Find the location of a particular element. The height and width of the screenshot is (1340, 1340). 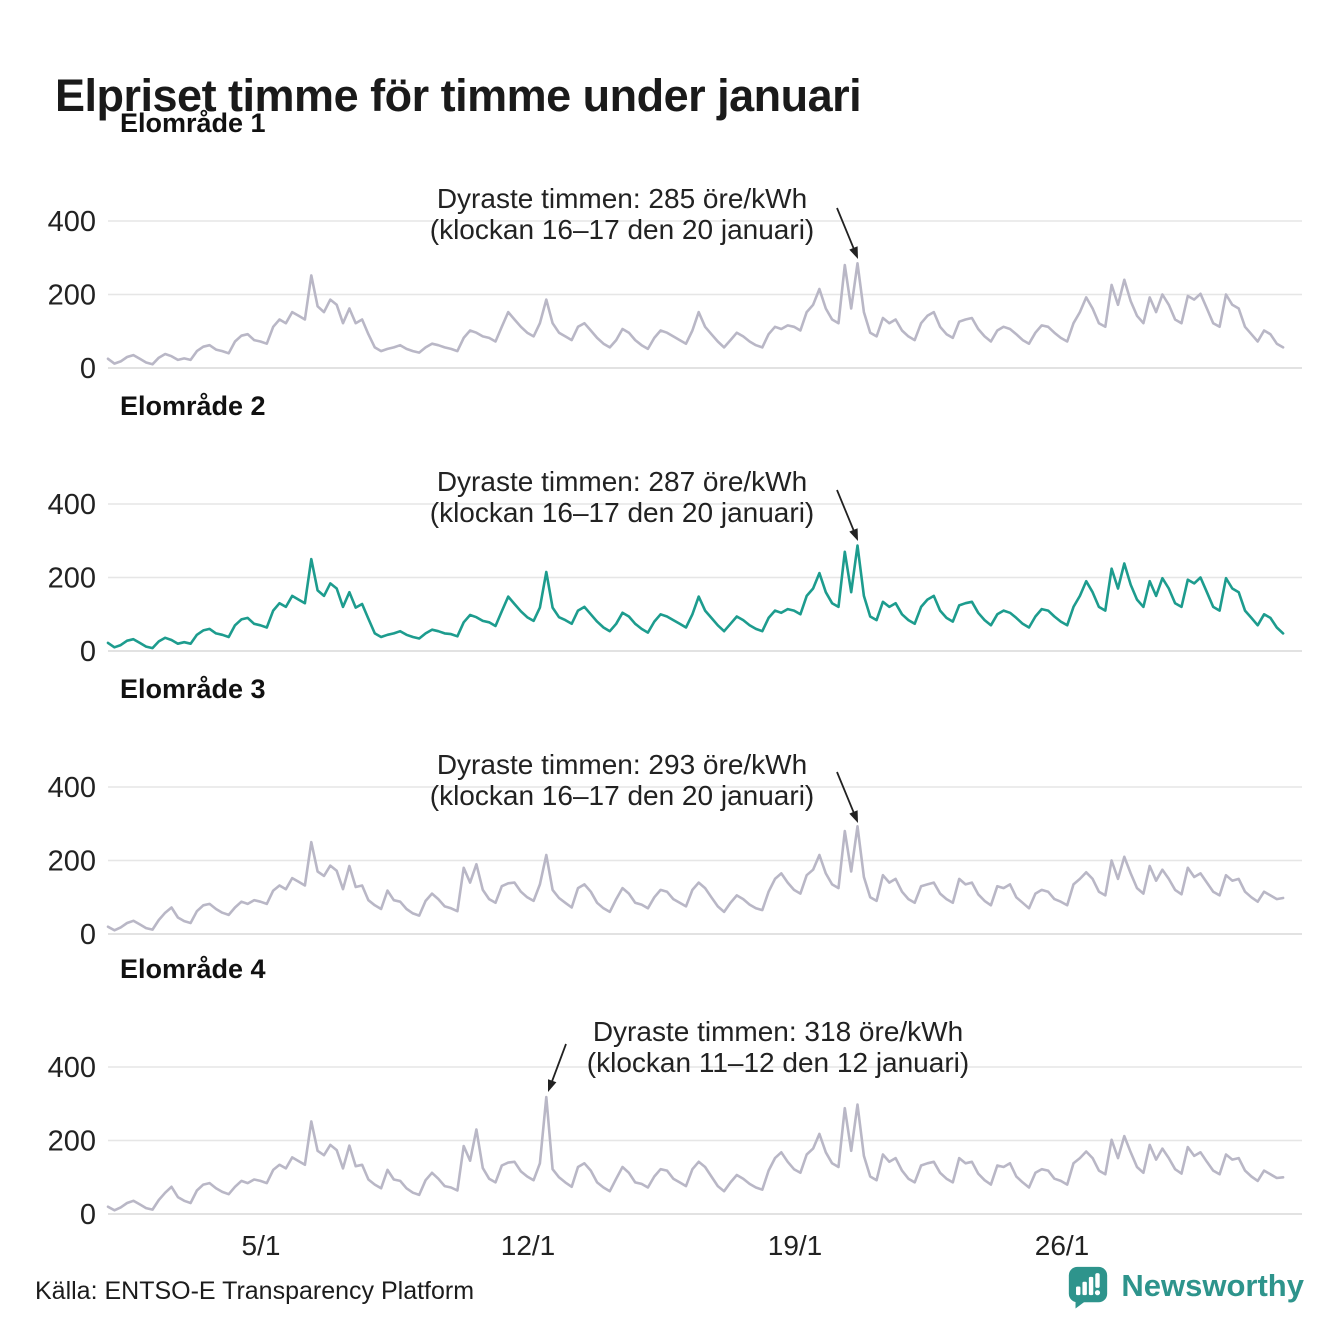

newsworthy-logo: Newsworthy is located at coordinates (1184, 1286).